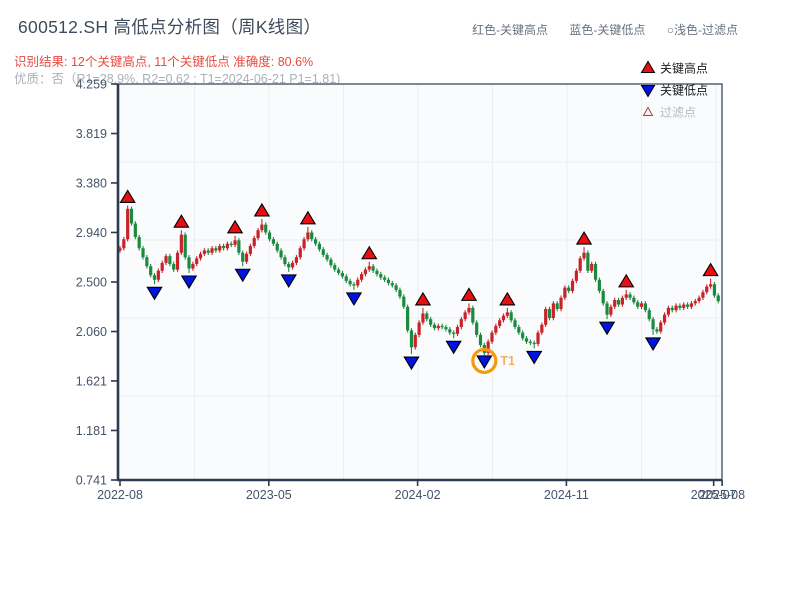 This screenshot has width=800, height=600. I want to click on t1-annotation-circle, so click(484, 361).